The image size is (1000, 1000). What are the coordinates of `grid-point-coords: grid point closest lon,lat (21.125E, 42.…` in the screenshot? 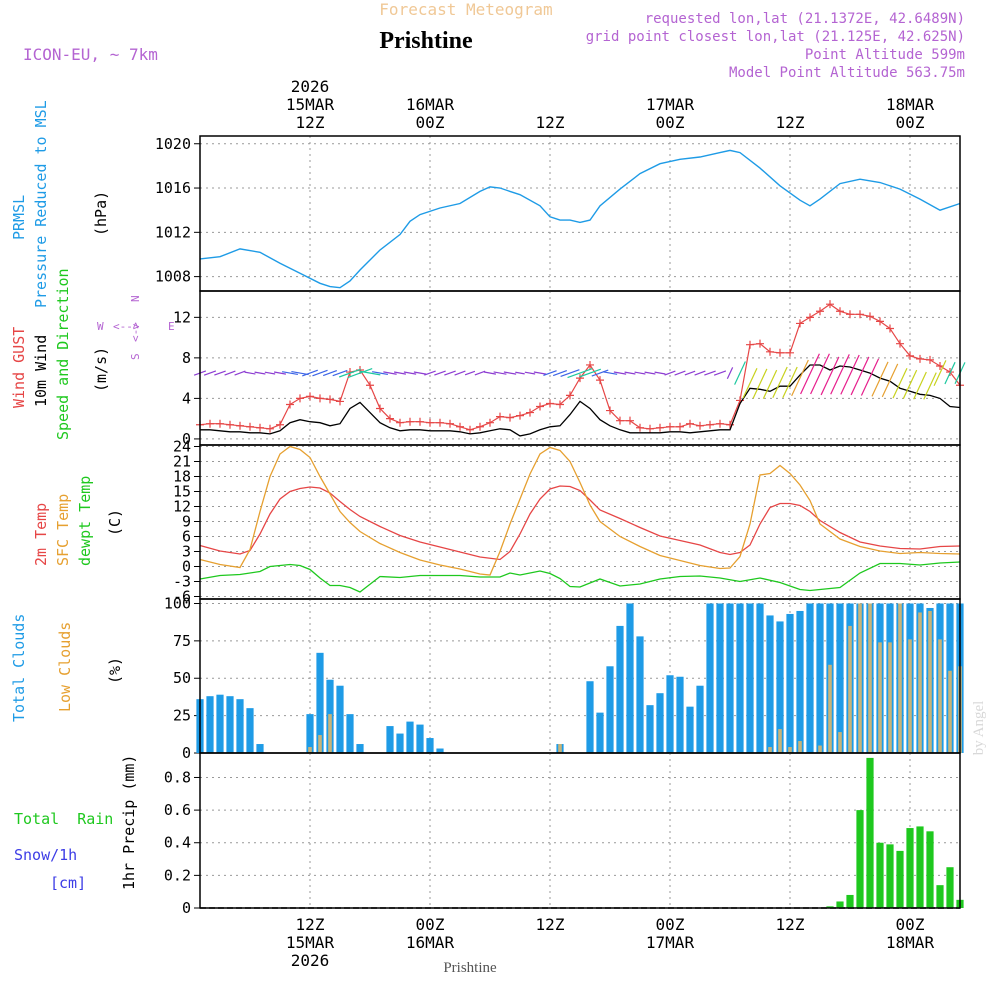 It's located at (775, 37).